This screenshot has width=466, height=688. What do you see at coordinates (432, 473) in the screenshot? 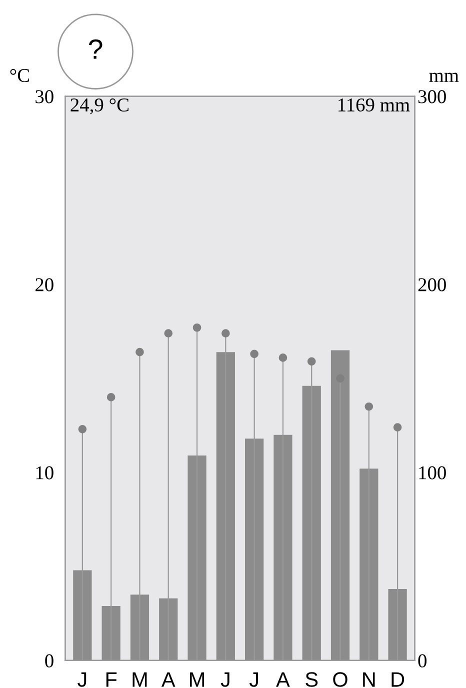
I see `y2-tick-label: 100` at bounding box center [432, 473].